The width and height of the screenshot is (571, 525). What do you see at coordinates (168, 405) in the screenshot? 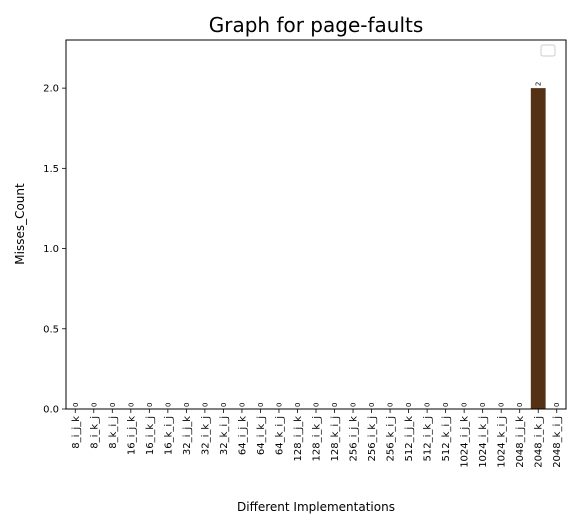
I see `bar-value-label-16_k_i_j: 0` at bounding box center [168, 405].